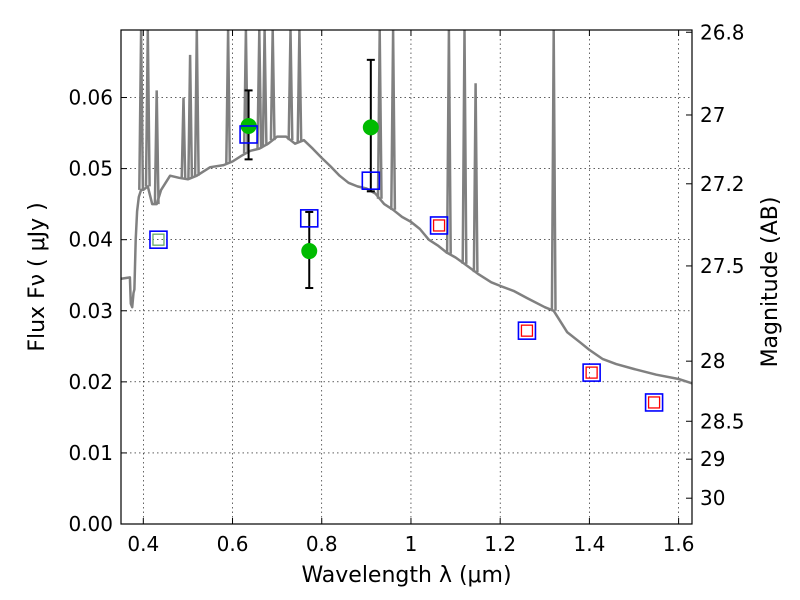 The width and height of the screenshot is (800, 600). What do you see at coordinates (90, 524) in the screenshot?
I see `y-tick-label: 0.00` at bounding box center [90, 524].